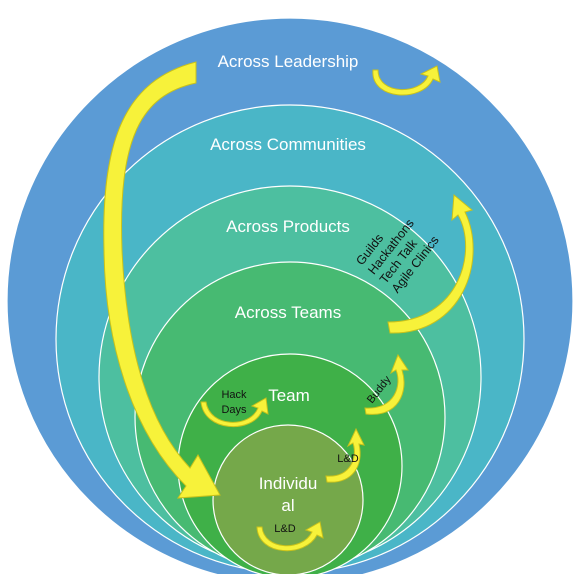  I want to click on label-individual-ld: L&D, so click(284, 529).